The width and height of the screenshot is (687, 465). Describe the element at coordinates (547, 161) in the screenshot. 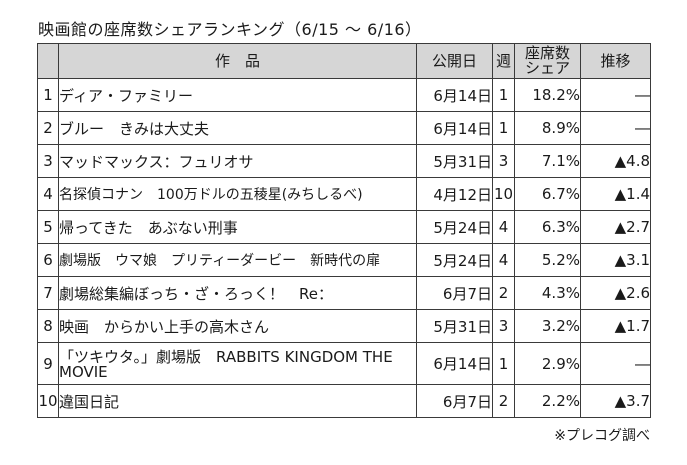

I see `seat-share-cell: 7.1%` at that location.